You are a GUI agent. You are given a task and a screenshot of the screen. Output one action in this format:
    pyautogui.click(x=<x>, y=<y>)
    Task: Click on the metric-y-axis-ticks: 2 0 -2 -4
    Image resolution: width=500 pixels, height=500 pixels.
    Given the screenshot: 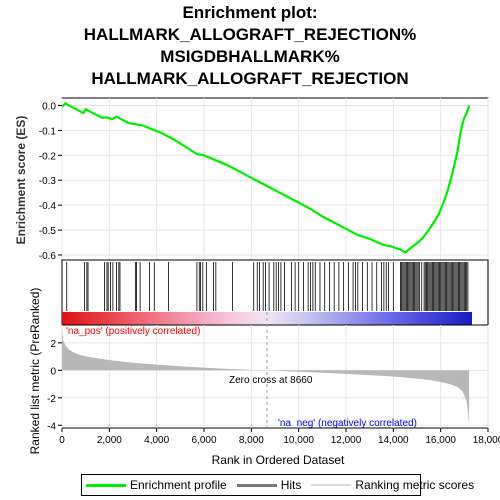 What is the action you would take?
    pyautogui.click(x=54, y=385)
    